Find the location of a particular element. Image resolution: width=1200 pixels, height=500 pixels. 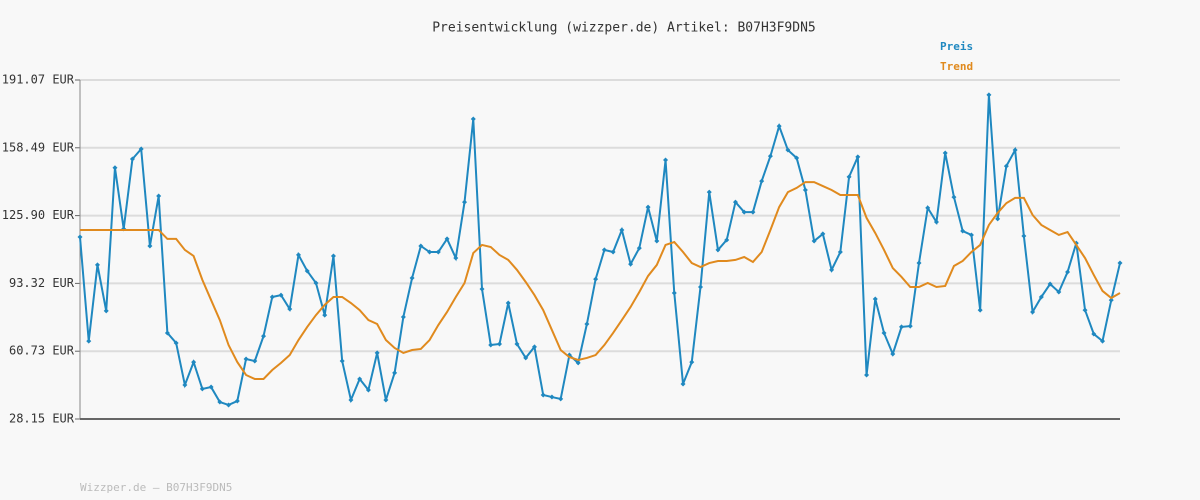

footer: Wizzper.de – B07H3F9DN5 is located at coordinates (156, 487).